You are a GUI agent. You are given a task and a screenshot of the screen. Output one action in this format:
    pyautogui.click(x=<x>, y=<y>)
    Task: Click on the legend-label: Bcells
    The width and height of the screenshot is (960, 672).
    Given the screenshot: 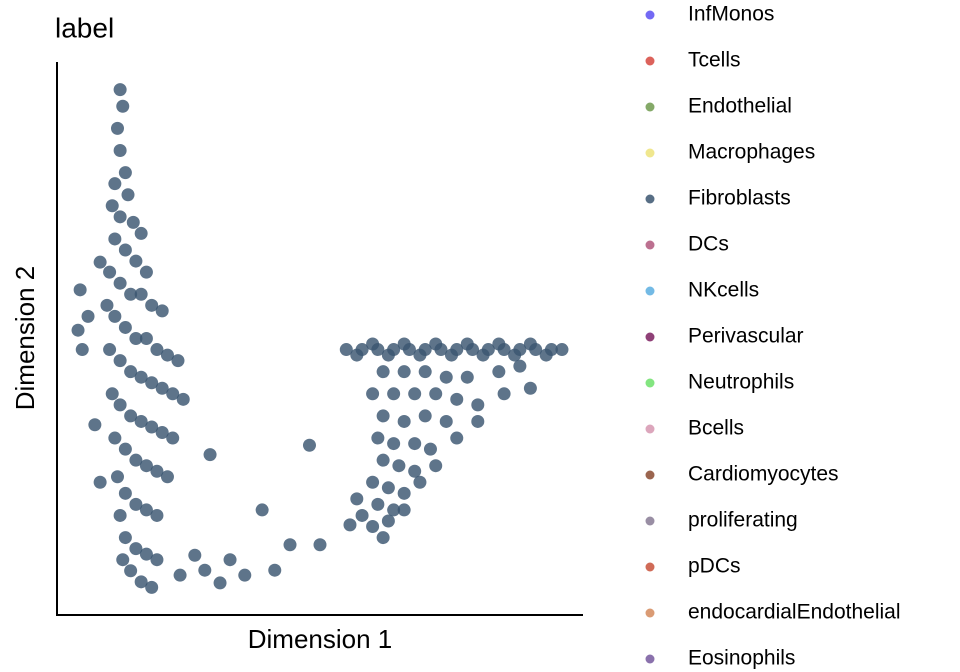 What is the action you would take?
    pyautogui.click(x=716, y=428)
    